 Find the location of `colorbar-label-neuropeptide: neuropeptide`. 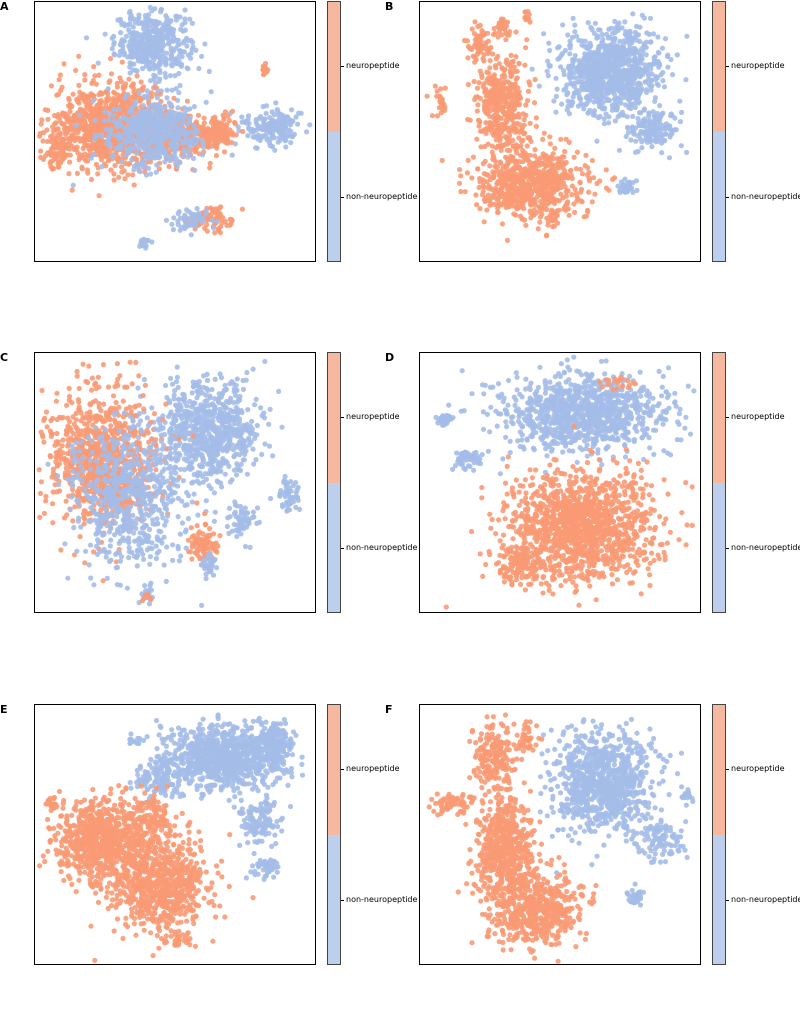

colorbar-label-neuropeptide: neuropeptide is located at coordinates (373, 65).